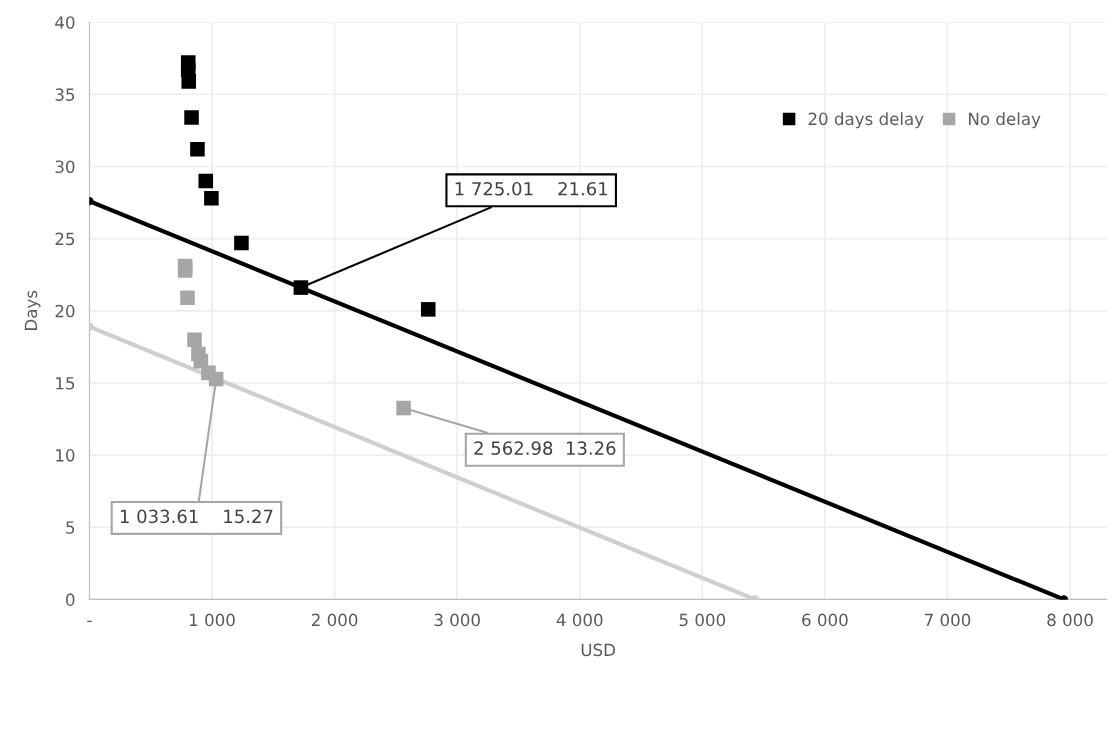 Image resolution: width=1118 pixels, height=740 pixels. What do you see at coordinates (70, 527) in the screenshot?
I see `y-tick-label: 5` at bounding box center [70, 527].